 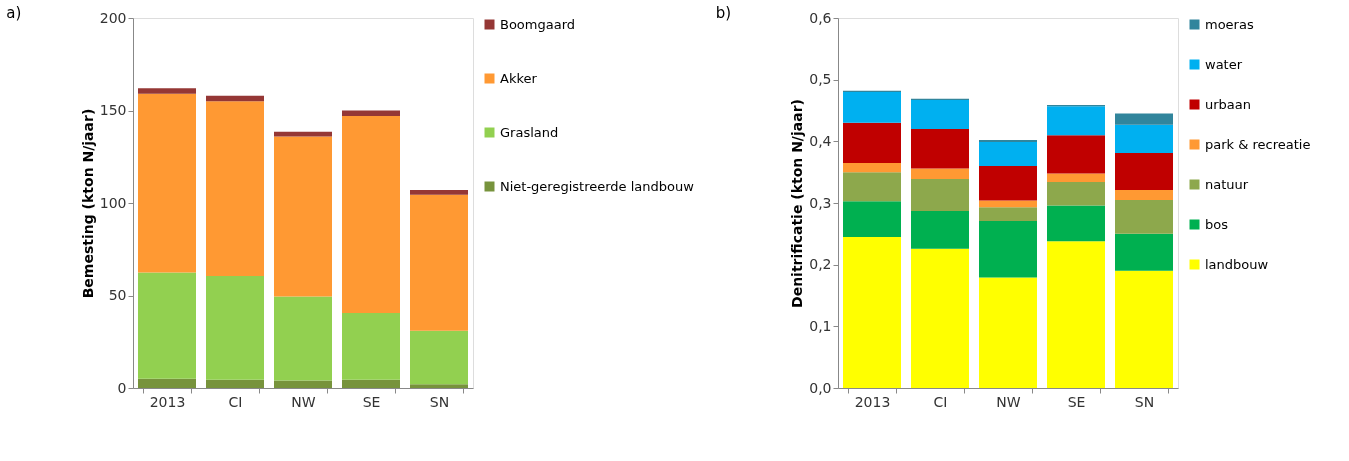 I want to click on y-tick-label: 0,0, so click(x=820, y=387).